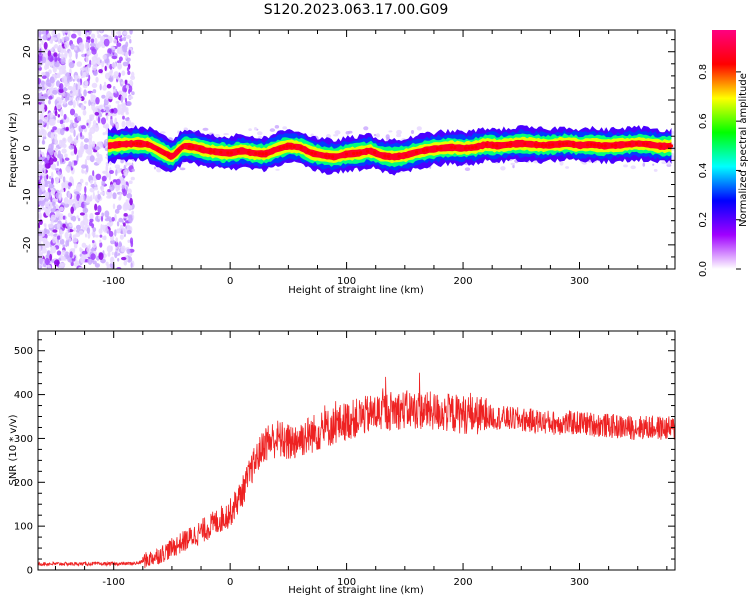 Image resolution: width=750 pixels, height=600 pixels. Describe the element at coordinates (27, 196) in the screenshot. I see `spectrogram-y-tick-label: -10` at that location.